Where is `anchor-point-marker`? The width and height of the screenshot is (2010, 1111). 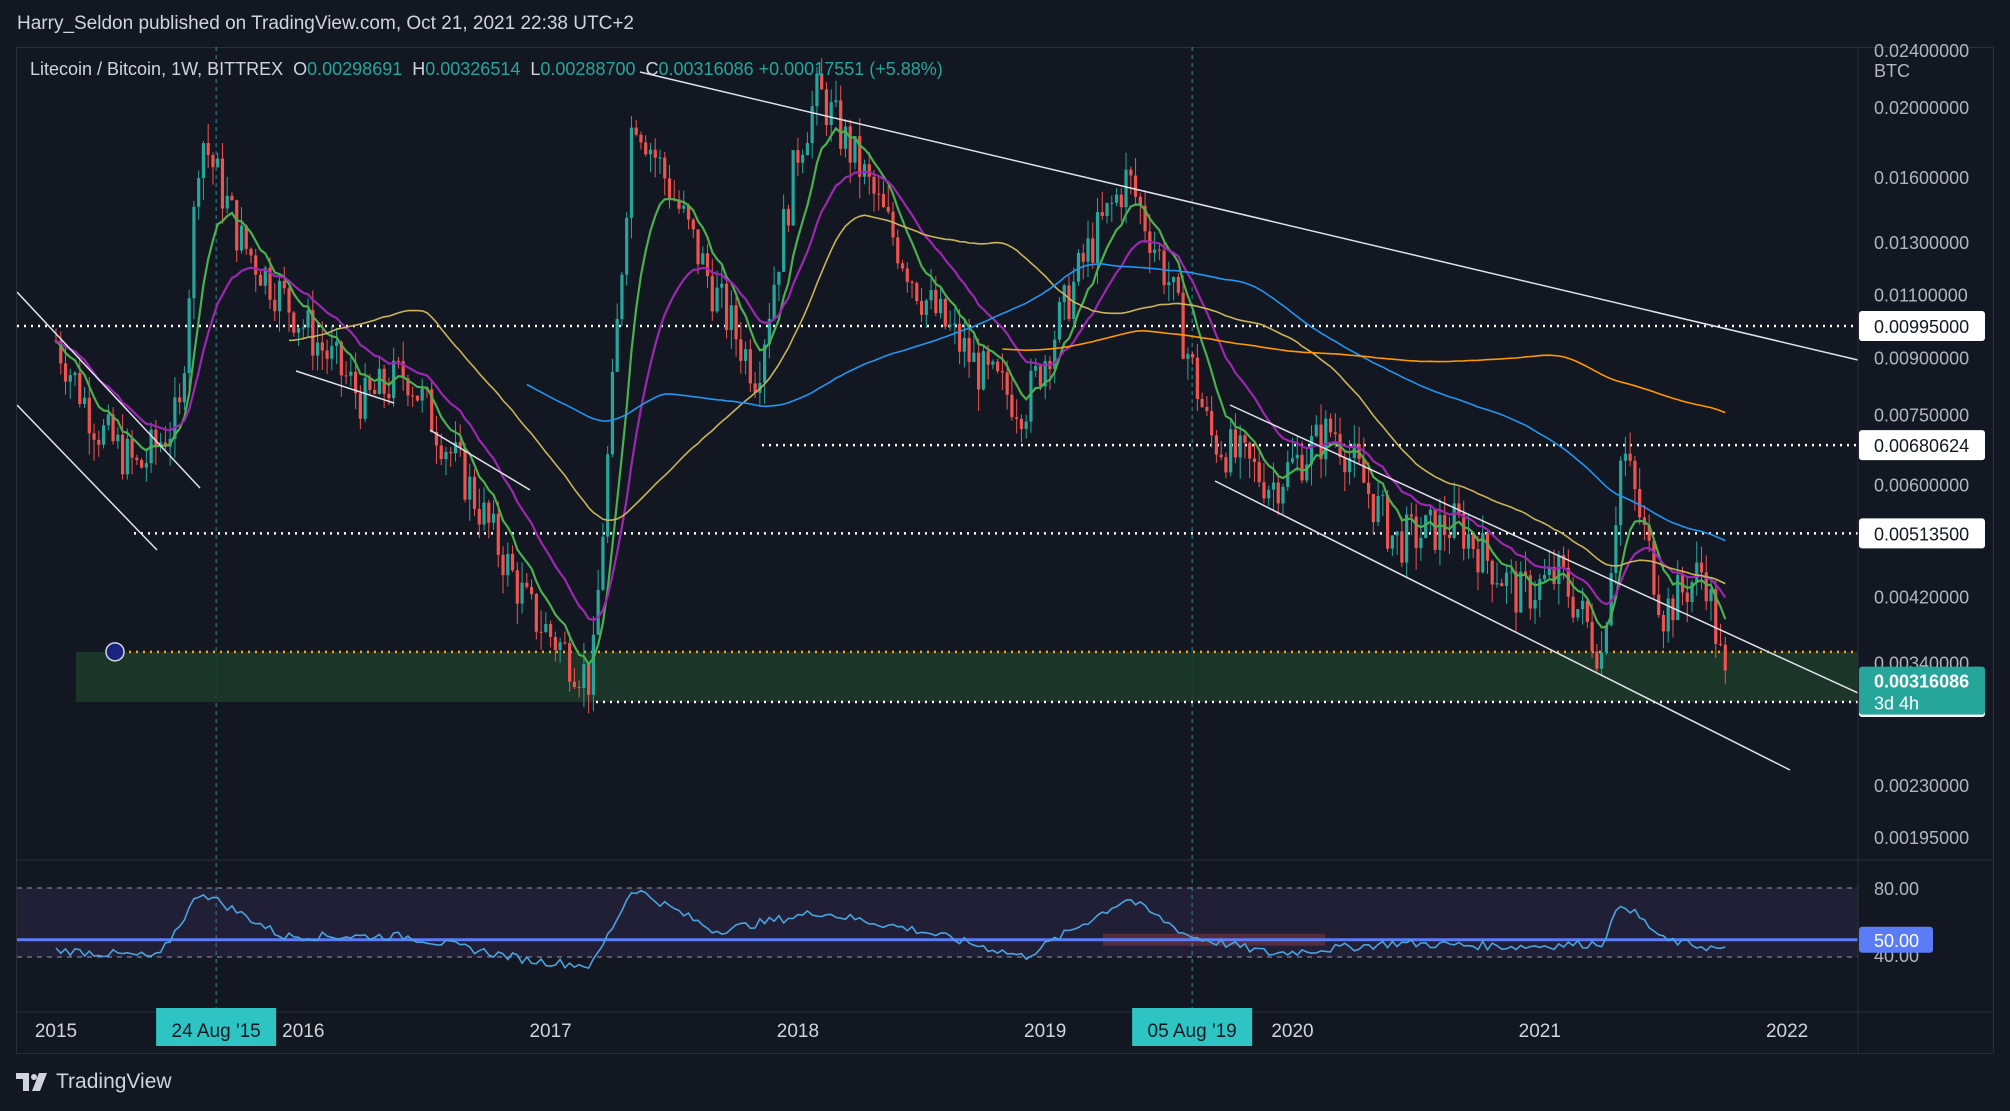 anchor-point-marker is located at coordinates (115, 652).